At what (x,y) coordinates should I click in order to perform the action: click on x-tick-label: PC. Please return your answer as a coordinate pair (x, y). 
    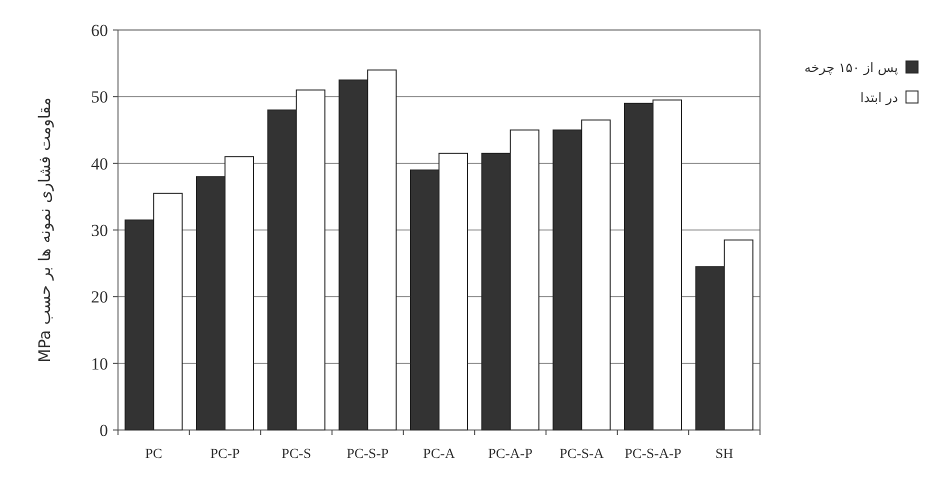
    Looking at the image, I should click on (153, 454).